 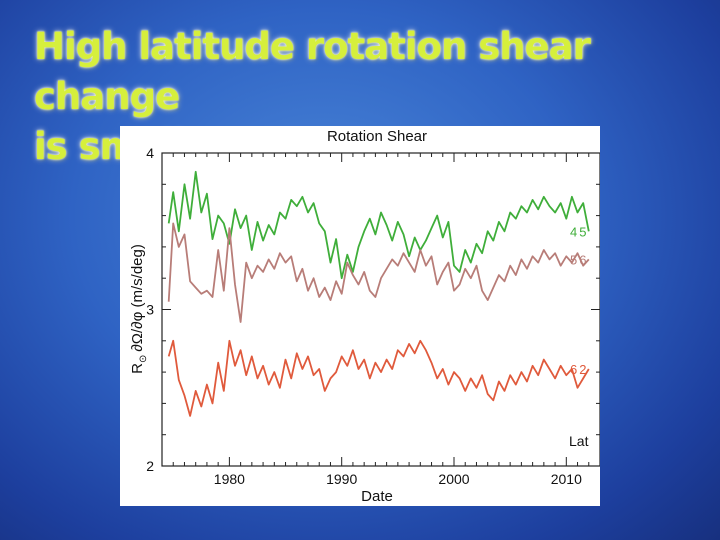 What do you see at coordinates (137, 297) in the screenshot?
I see `y-axis-label-rest: ∂Ω/∂φ (m/s/deg)` at bounding box center [137, 297].